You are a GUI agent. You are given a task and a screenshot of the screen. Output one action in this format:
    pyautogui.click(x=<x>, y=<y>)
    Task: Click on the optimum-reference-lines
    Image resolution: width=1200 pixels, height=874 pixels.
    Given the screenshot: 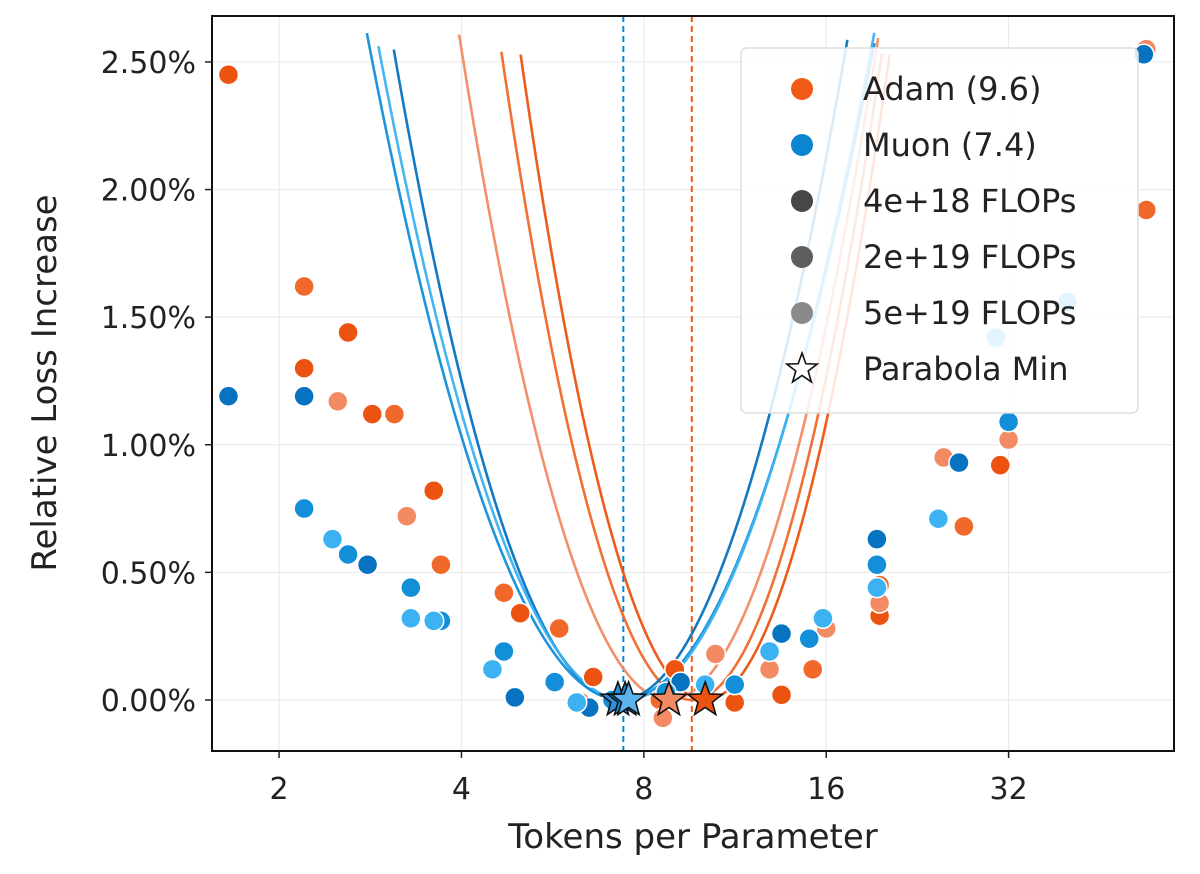 What is the action you would take?
    pyautogui.click(x=657, y=383)
    